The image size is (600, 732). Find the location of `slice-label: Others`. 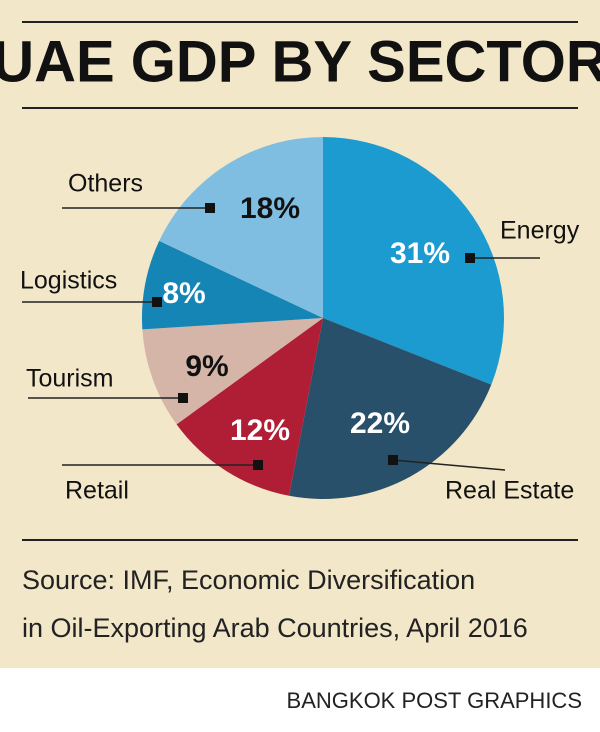

slice-label: Others is located at coordinates (105, 184).